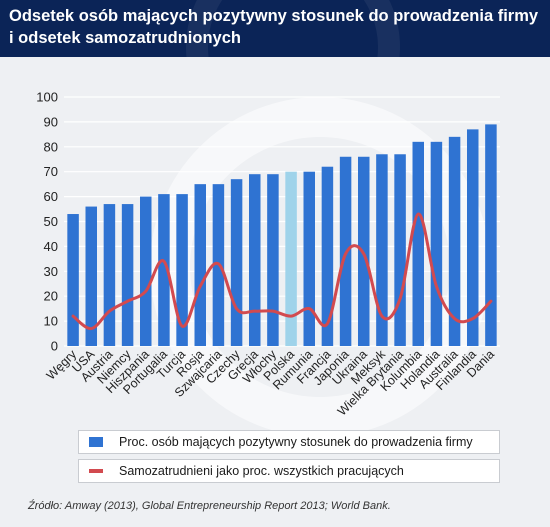  What do you see at coordinates (51, 196) in the screenshot?
I see `y-tick-label: 60` at bounding box center [51, 196].